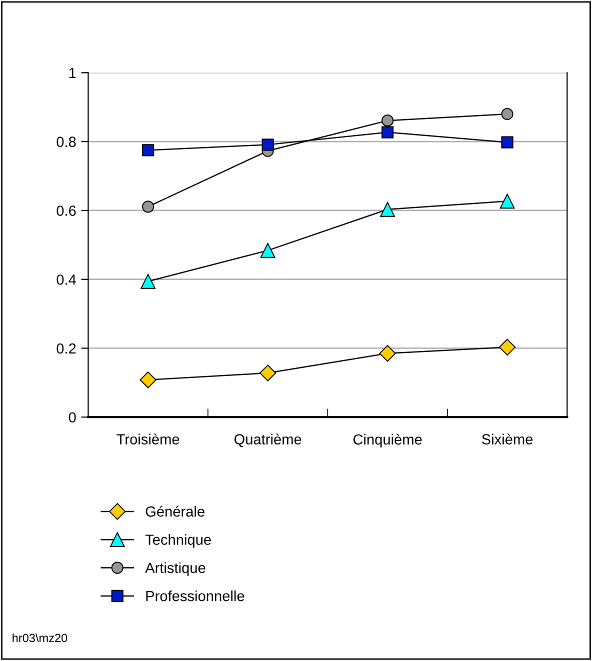 The height and width of the screenshot is (661, 592). What do you see at coordinates (387, 441) in the screenshot?
I see `x-tick-label: Cinquième` at bounding box center [387, 441].